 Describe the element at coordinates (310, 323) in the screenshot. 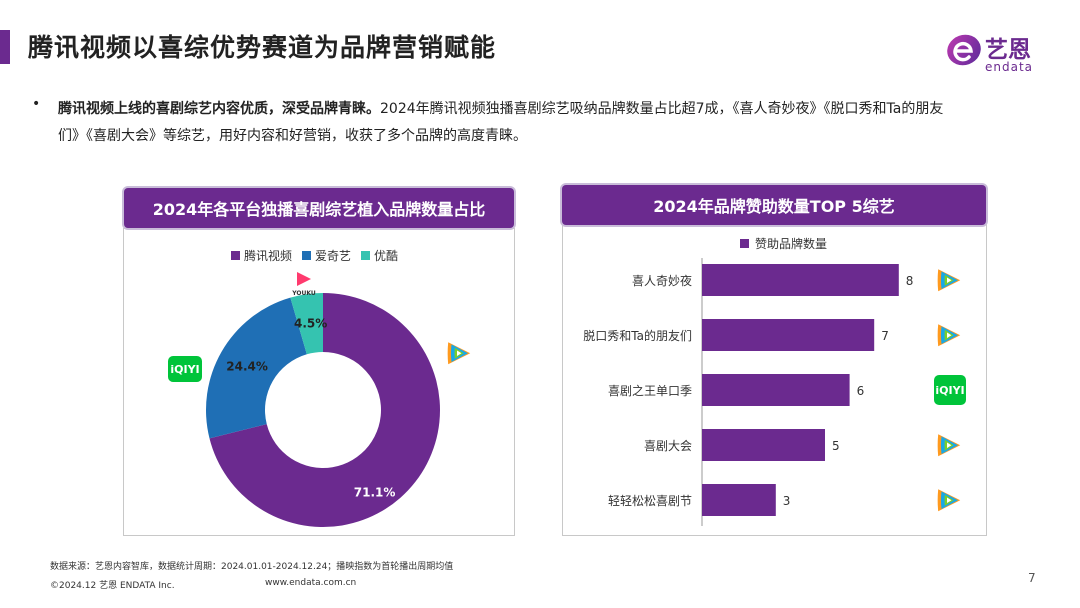

I see `slice-label: 4.5%` at that location.